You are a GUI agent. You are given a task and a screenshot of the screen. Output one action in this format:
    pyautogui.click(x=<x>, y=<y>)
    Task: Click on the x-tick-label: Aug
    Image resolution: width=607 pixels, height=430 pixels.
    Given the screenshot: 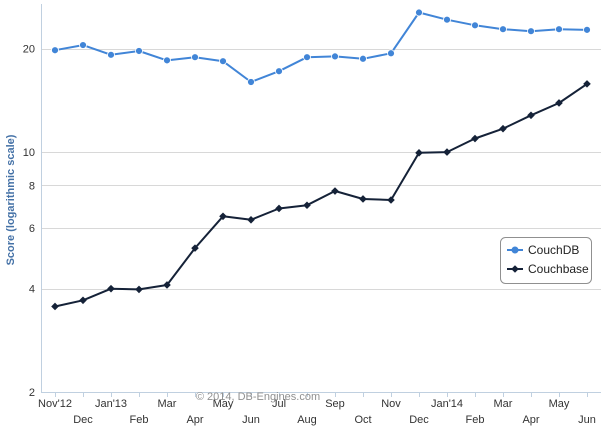 What is the action you would take?
    pyautogui.click(x=307, y=420)
    